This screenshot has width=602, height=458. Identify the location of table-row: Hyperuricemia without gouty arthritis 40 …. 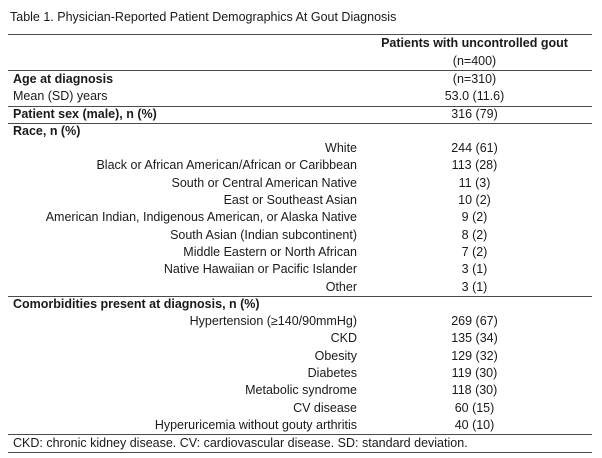
(300, 425).